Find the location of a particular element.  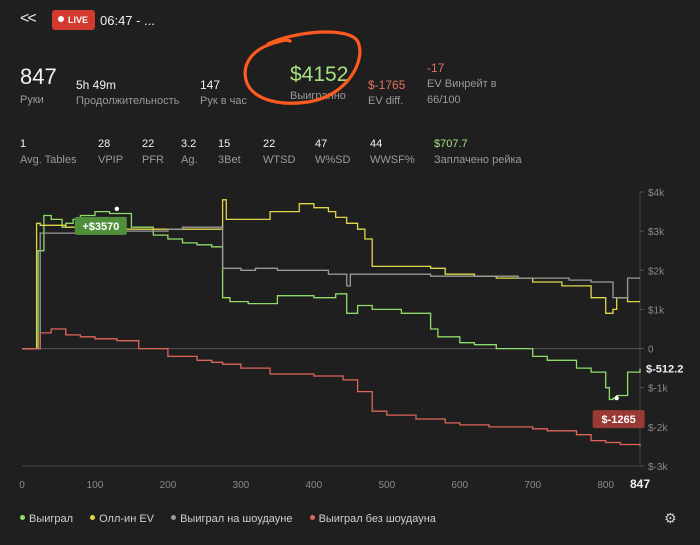

wtsd-label: WTSD is located at coordinates (279, 160).